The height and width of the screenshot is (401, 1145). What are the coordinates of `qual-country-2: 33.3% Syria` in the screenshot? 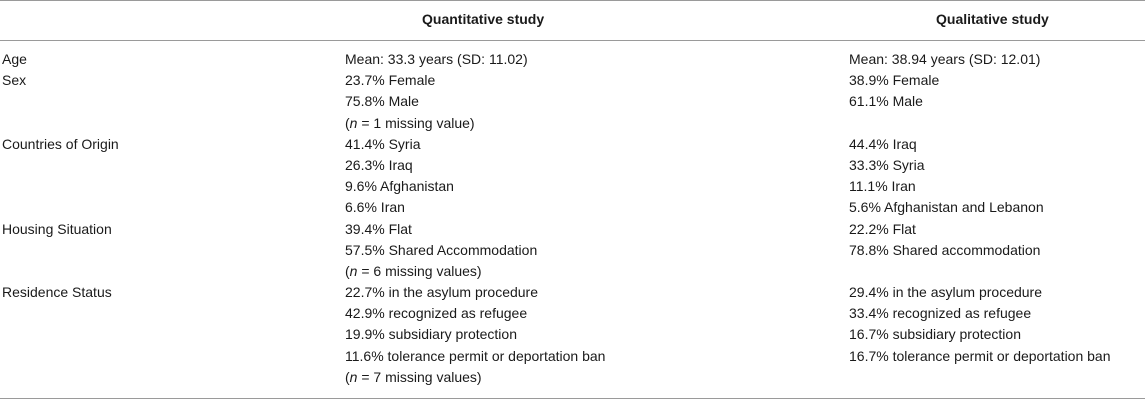 It's located at (887, 164).